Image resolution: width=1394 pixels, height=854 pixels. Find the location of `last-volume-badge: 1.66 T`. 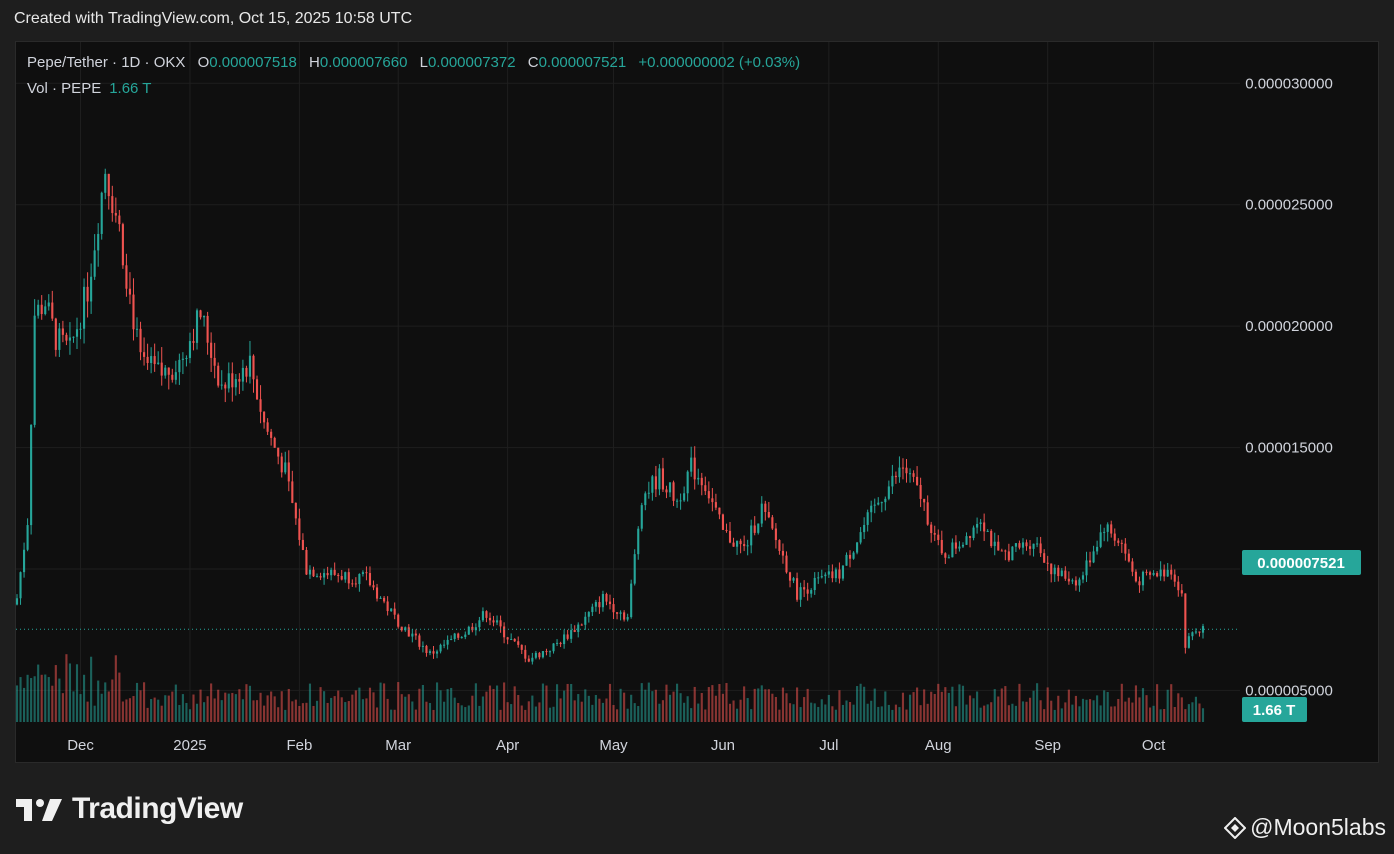

last-volume-badge: 1.66 T is located at coordinates (1274, 709).